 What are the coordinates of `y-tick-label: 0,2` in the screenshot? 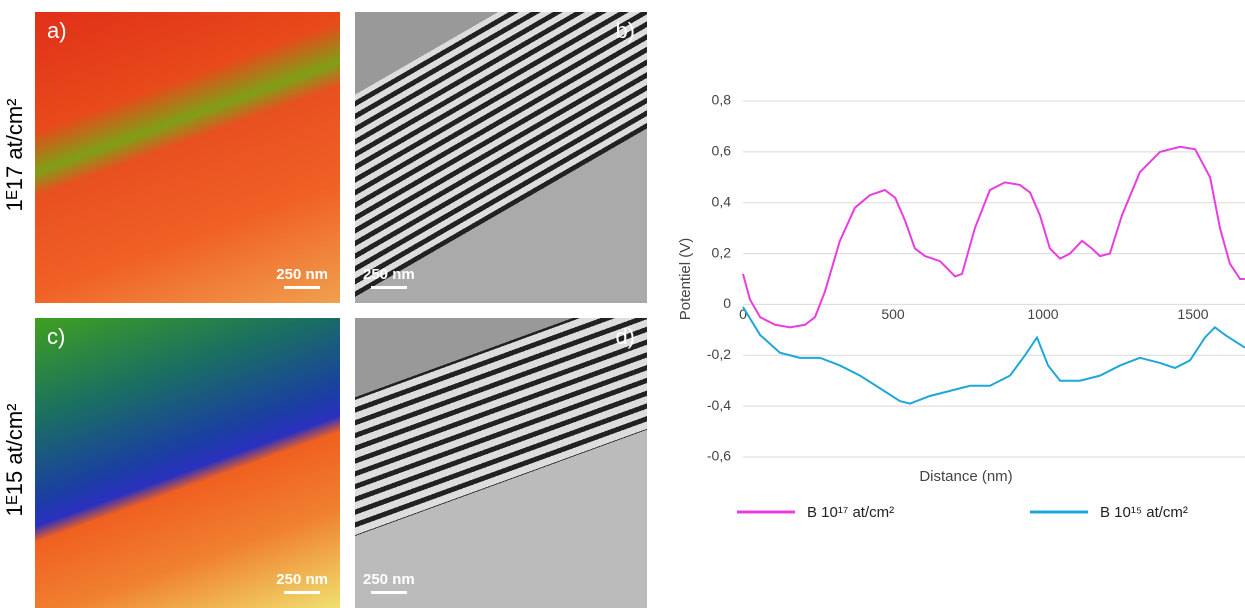 It's located at (722, 252).